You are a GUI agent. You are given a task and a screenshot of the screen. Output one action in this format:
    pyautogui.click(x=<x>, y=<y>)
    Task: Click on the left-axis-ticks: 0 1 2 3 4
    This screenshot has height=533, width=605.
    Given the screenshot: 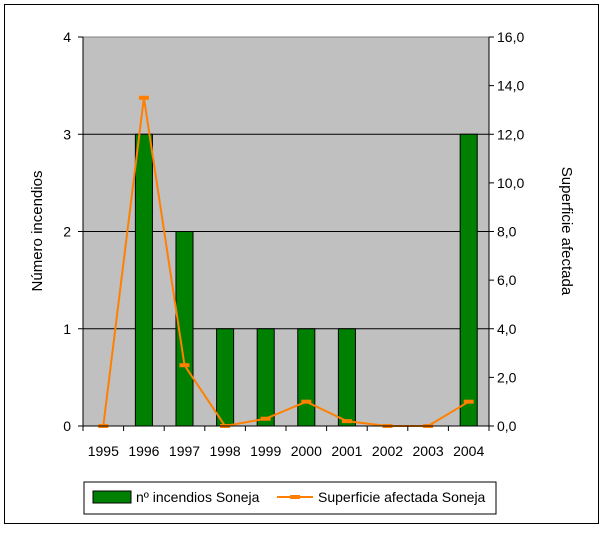 What is the action you would take?
    pyautogui.click(x=73, y=231)
    